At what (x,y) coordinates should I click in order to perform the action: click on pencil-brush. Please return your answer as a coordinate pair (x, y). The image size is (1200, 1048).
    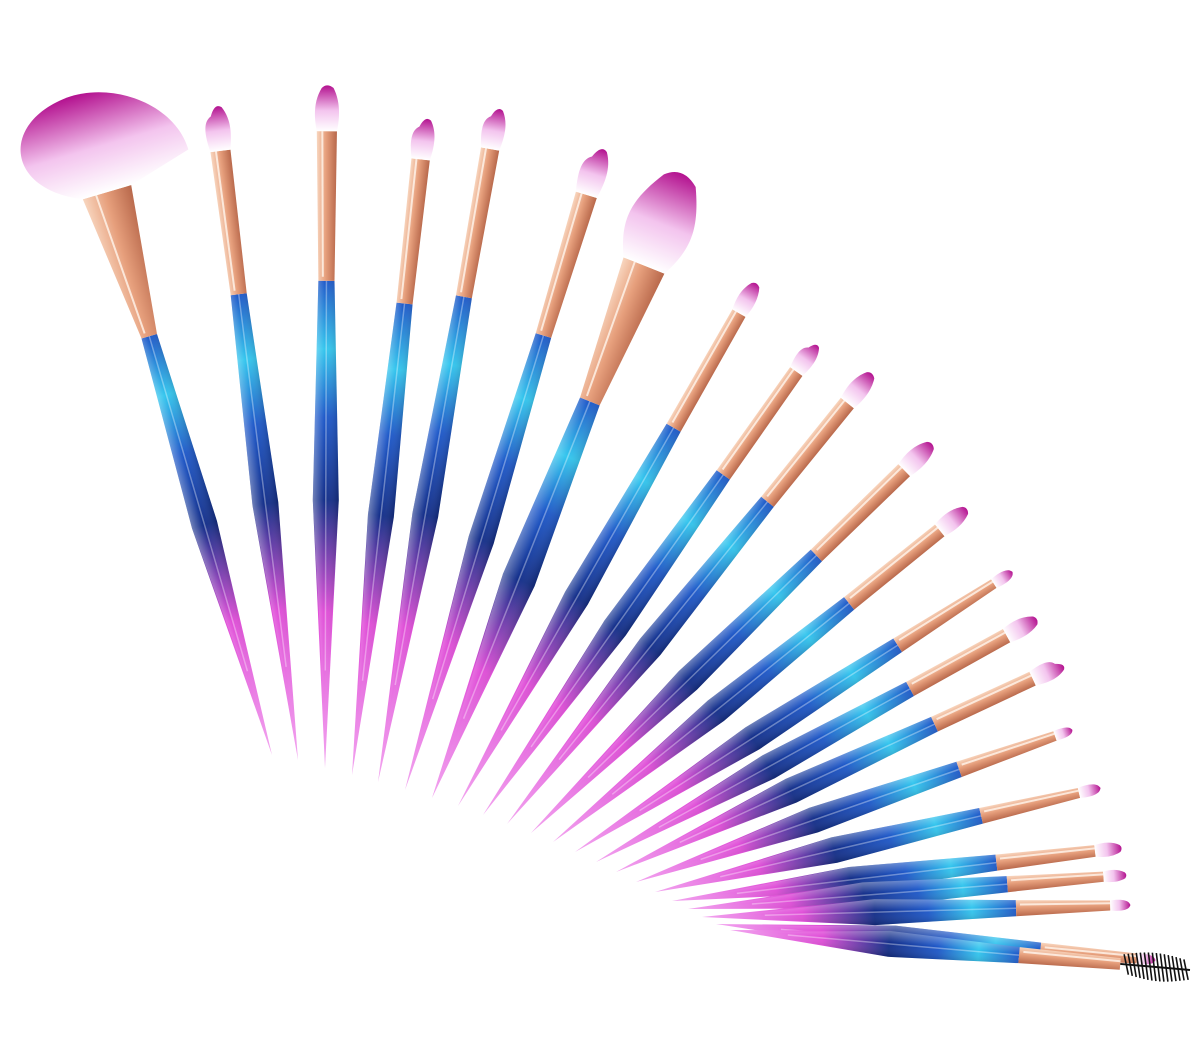
    Looking at the image, I should click on (609, 544).